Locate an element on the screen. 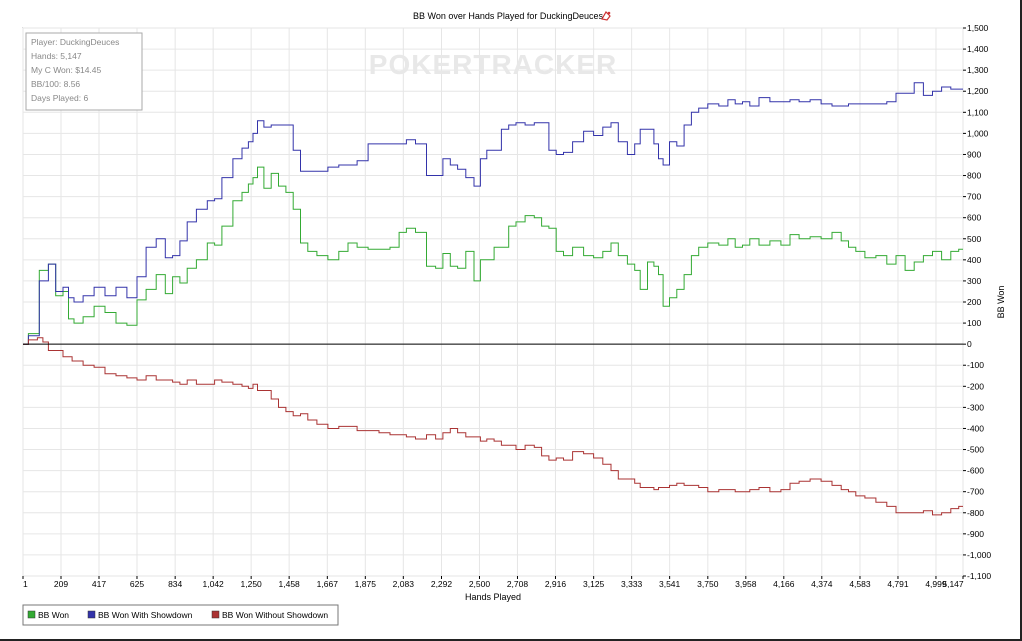 This screenshot has width=1022, height=641. x-tick-label: 2,083 is located at coordinates (404, 584).